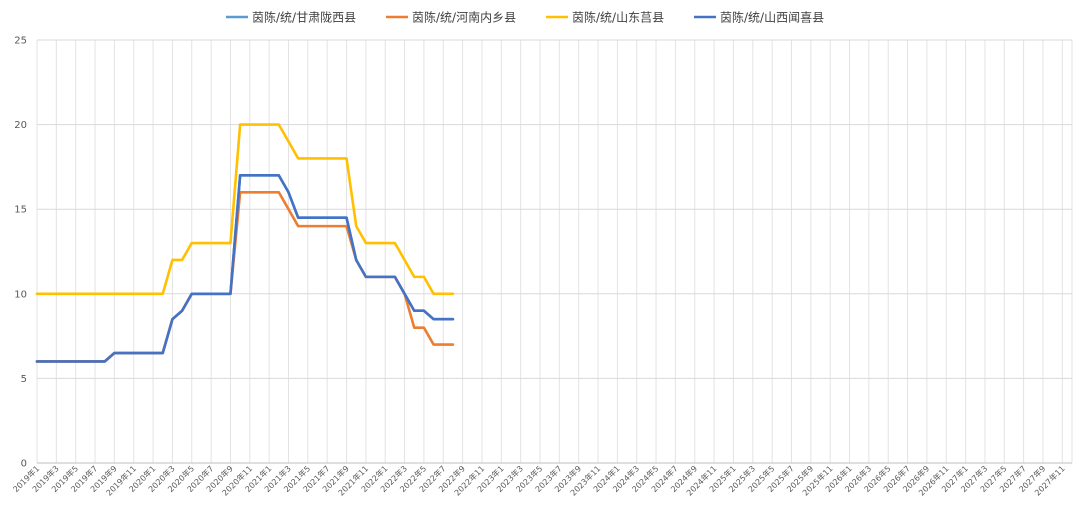 This screenshot has height=517, width=1080. I want to click on y-tick-label: 15, so click(20, 210).